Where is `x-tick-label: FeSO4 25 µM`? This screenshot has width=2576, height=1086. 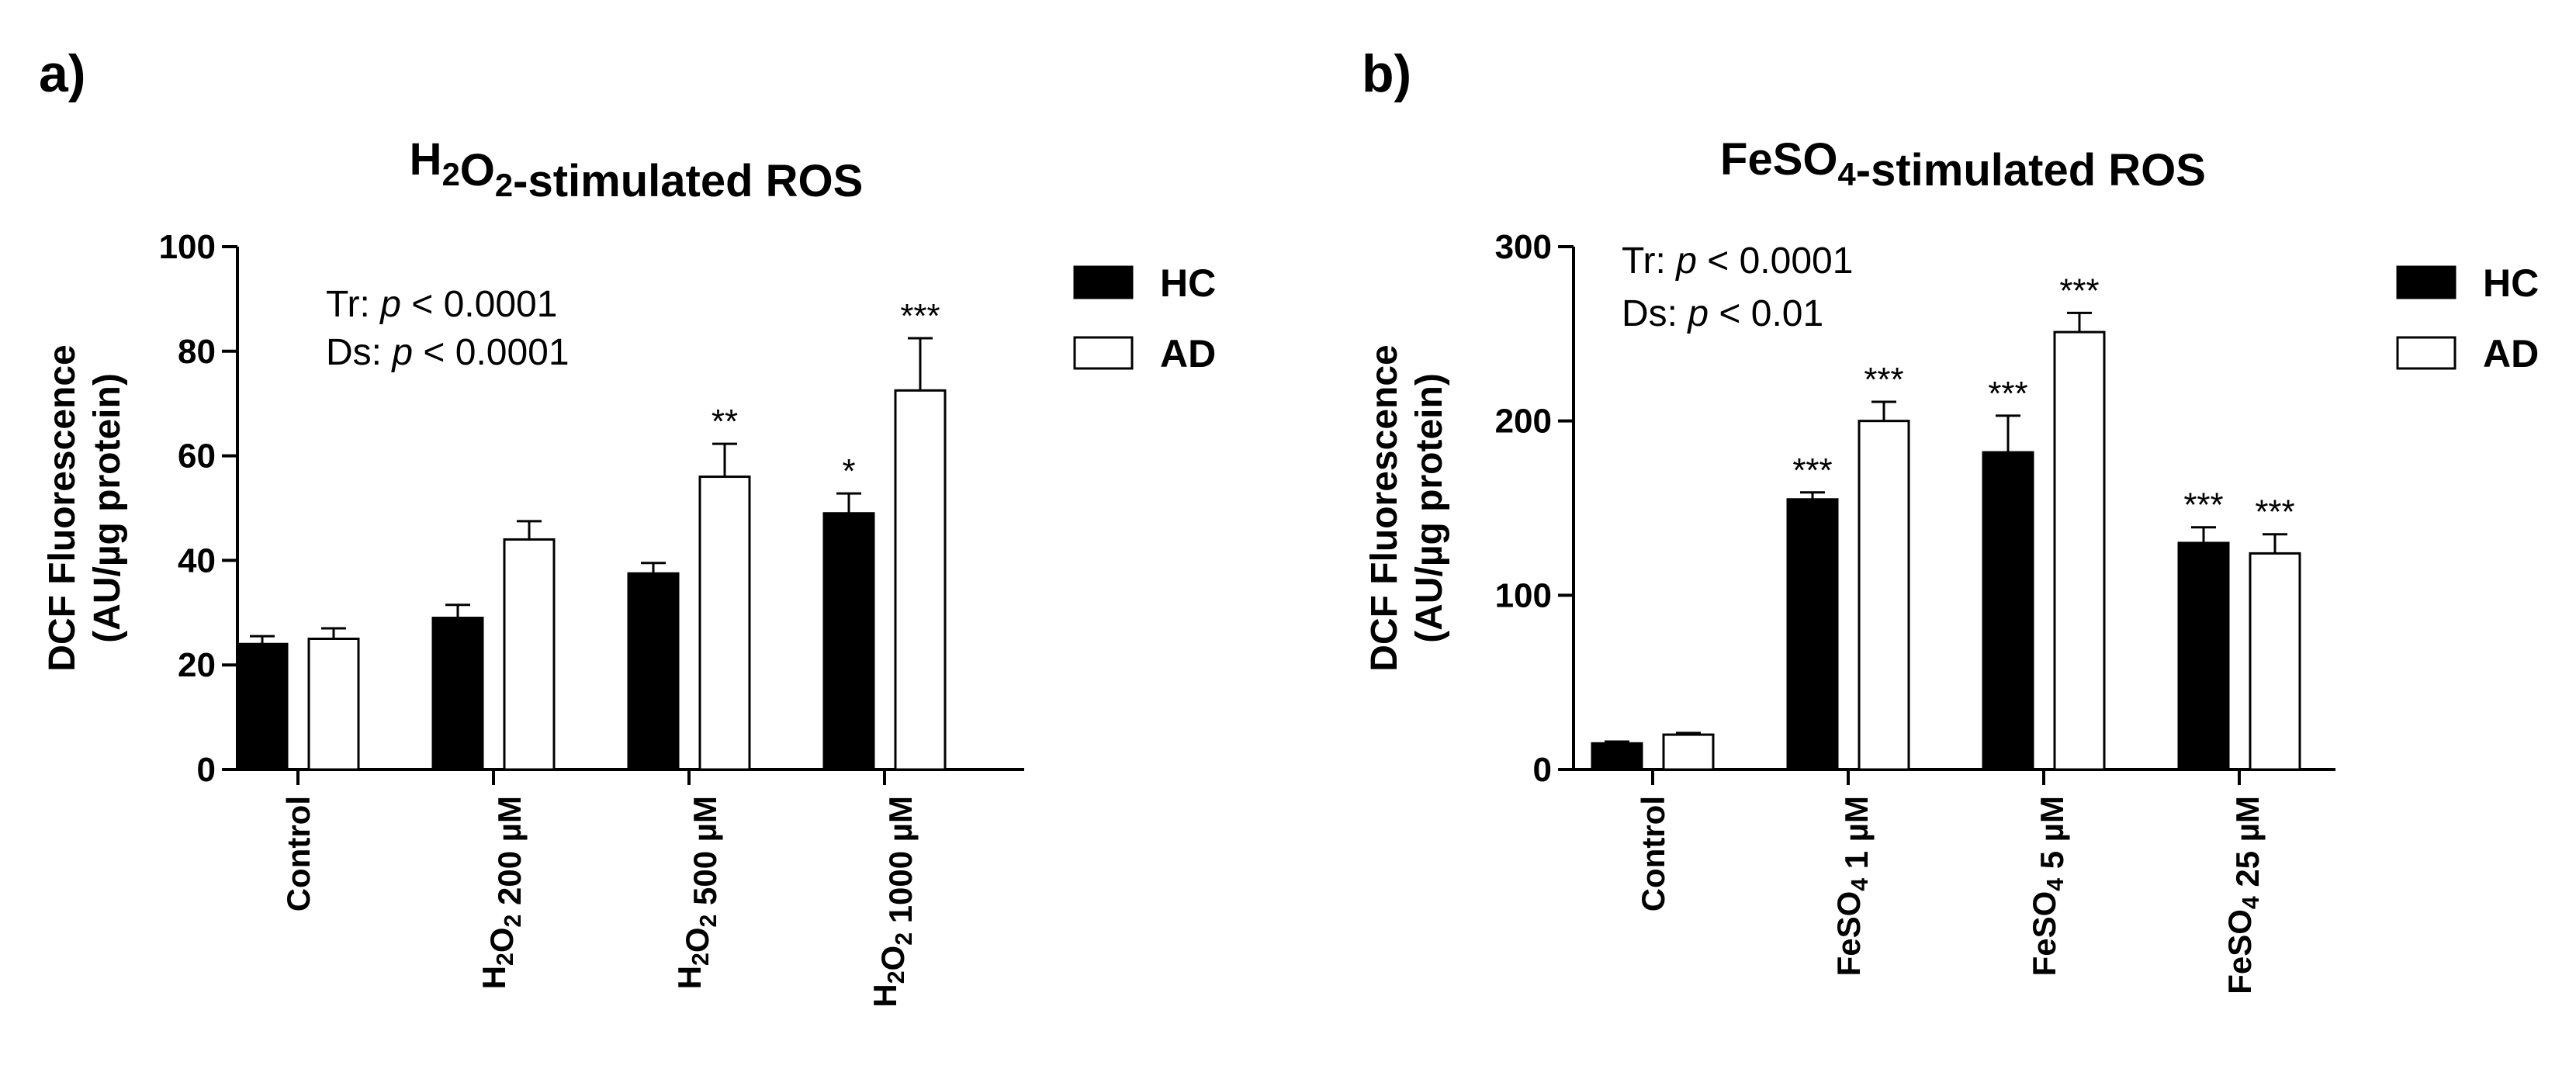
x-tick-label: FeSO4 25 µM is located at coordinates (2243, 895).